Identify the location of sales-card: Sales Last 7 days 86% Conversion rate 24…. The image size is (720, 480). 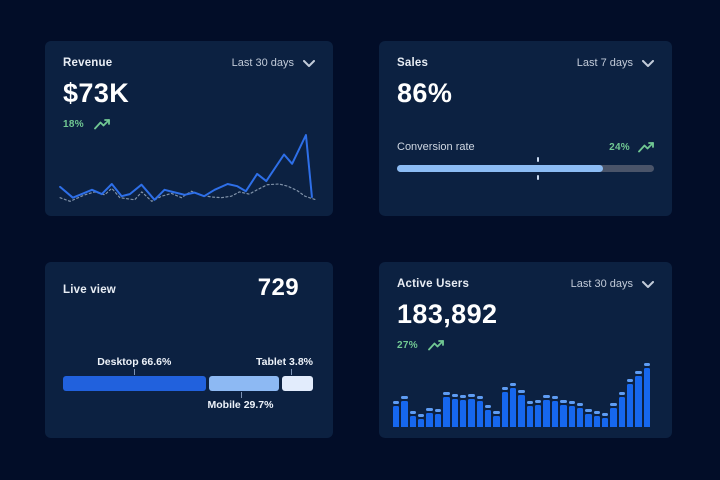
(525, 128).